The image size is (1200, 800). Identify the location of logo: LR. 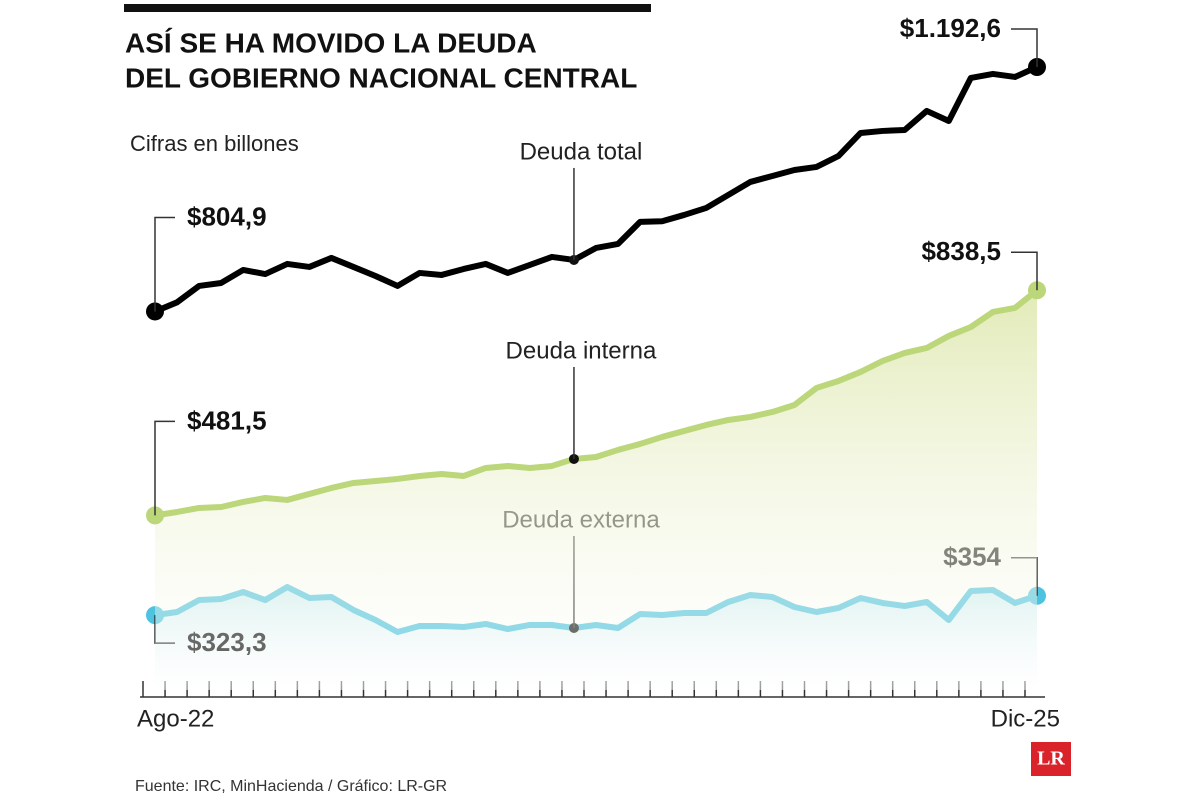
(1051, 759).